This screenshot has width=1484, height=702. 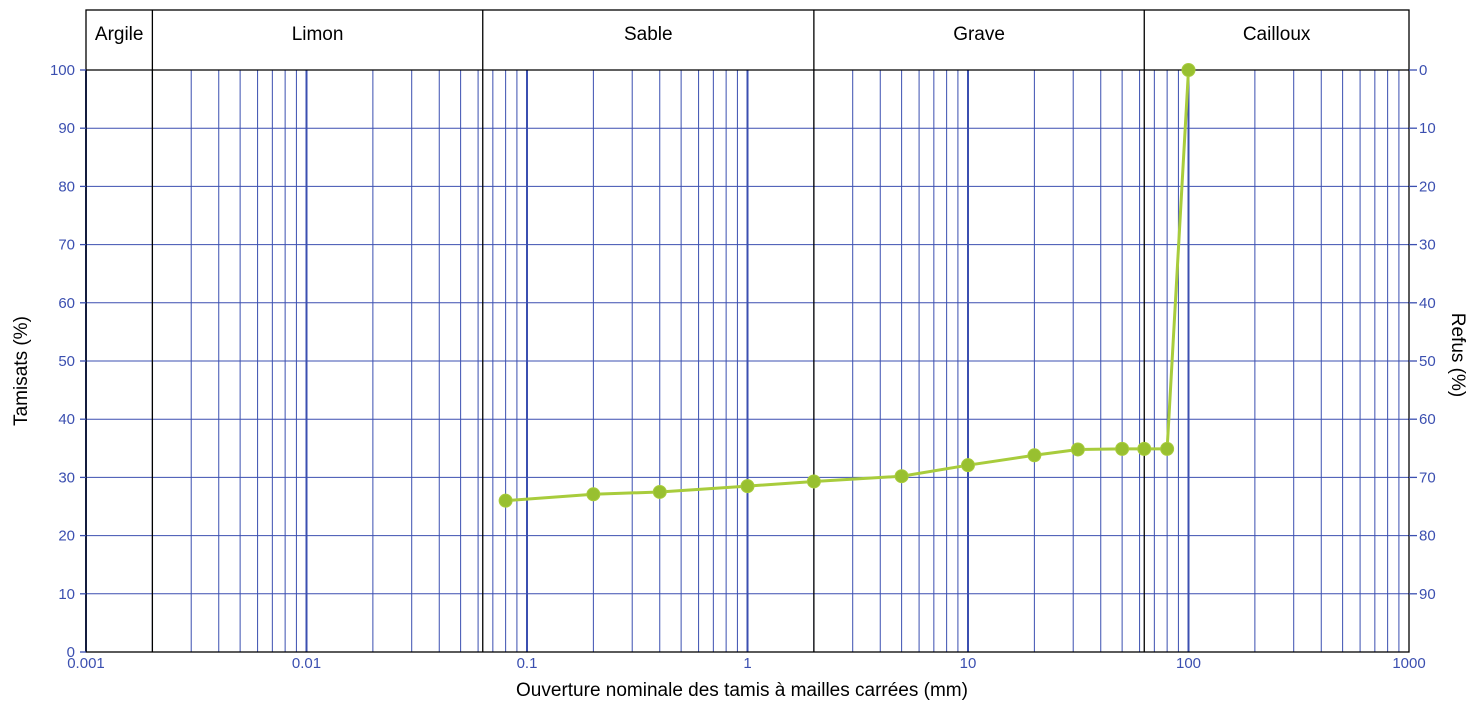 I want to click on band-label: Sable, so click(x=648, y=34).